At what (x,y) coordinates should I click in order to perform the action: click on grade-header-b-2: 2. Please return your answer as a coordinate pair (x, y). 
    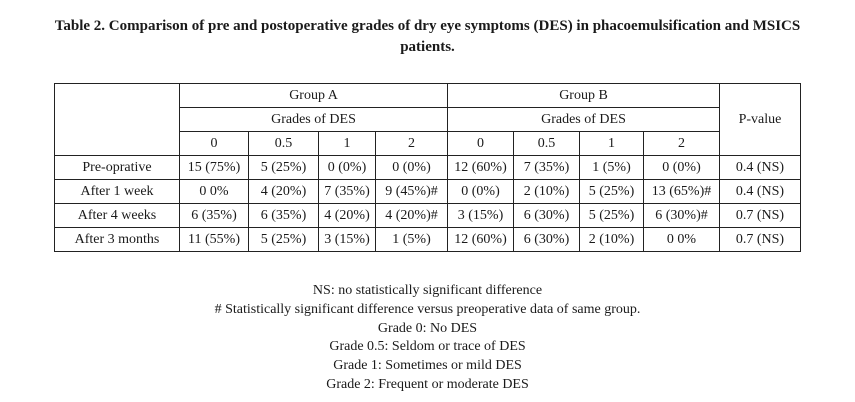
    Looking at the image, I should click on (681, 143).